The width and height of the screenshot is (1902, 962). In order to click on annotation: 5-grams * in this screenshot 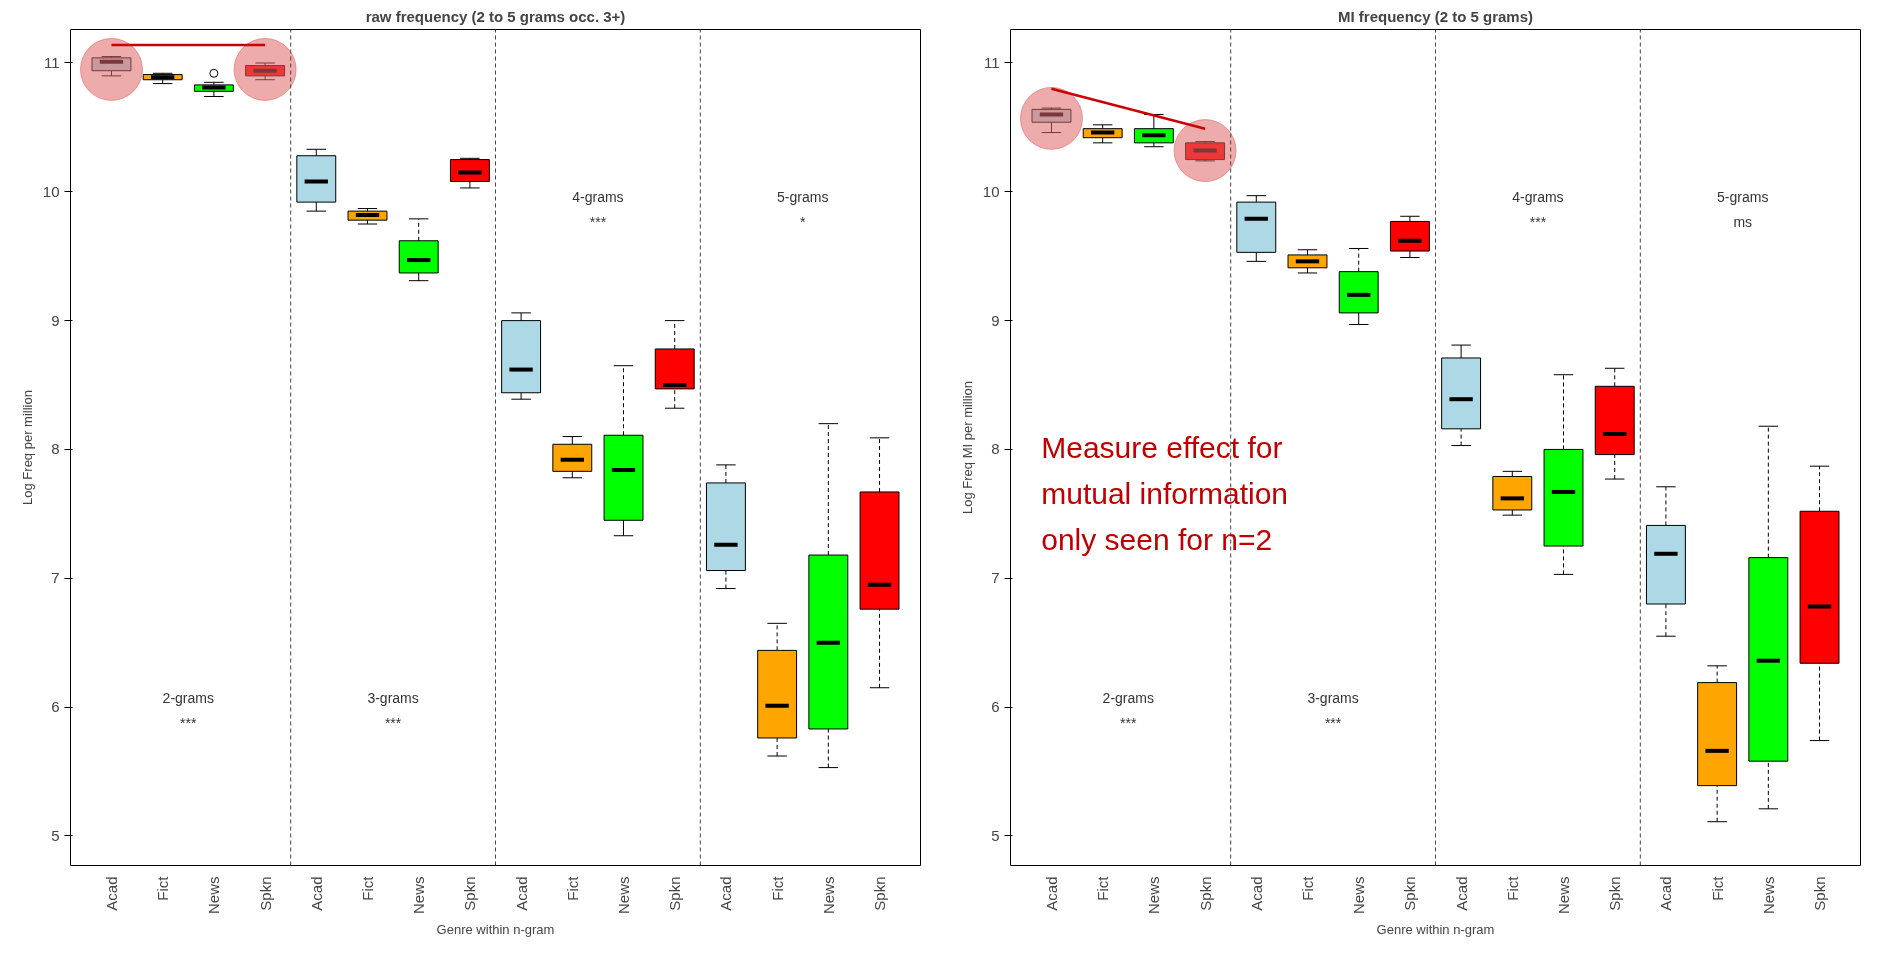, I will do `click(803, 209)`.